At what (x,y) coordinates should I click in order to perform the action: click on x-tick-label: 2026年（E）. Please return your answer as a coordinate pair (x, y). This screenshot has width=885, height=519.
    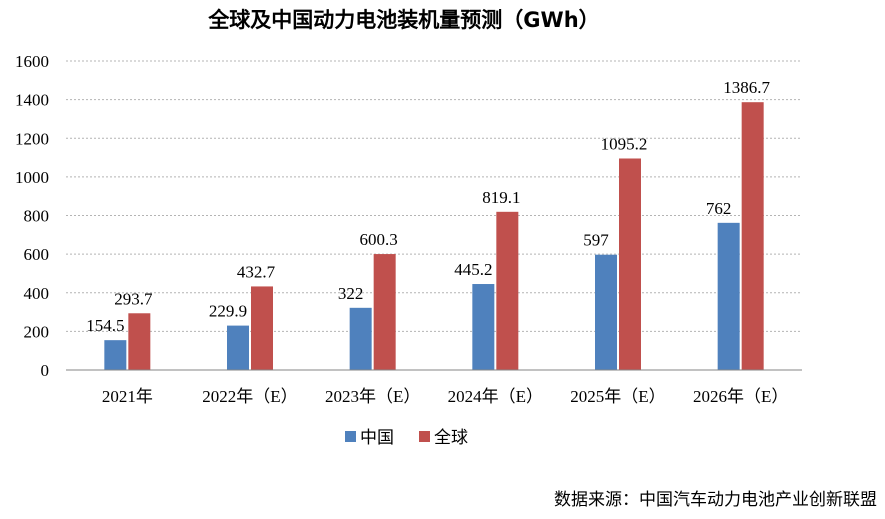
    Looking at the image, I should click on (740, 396).